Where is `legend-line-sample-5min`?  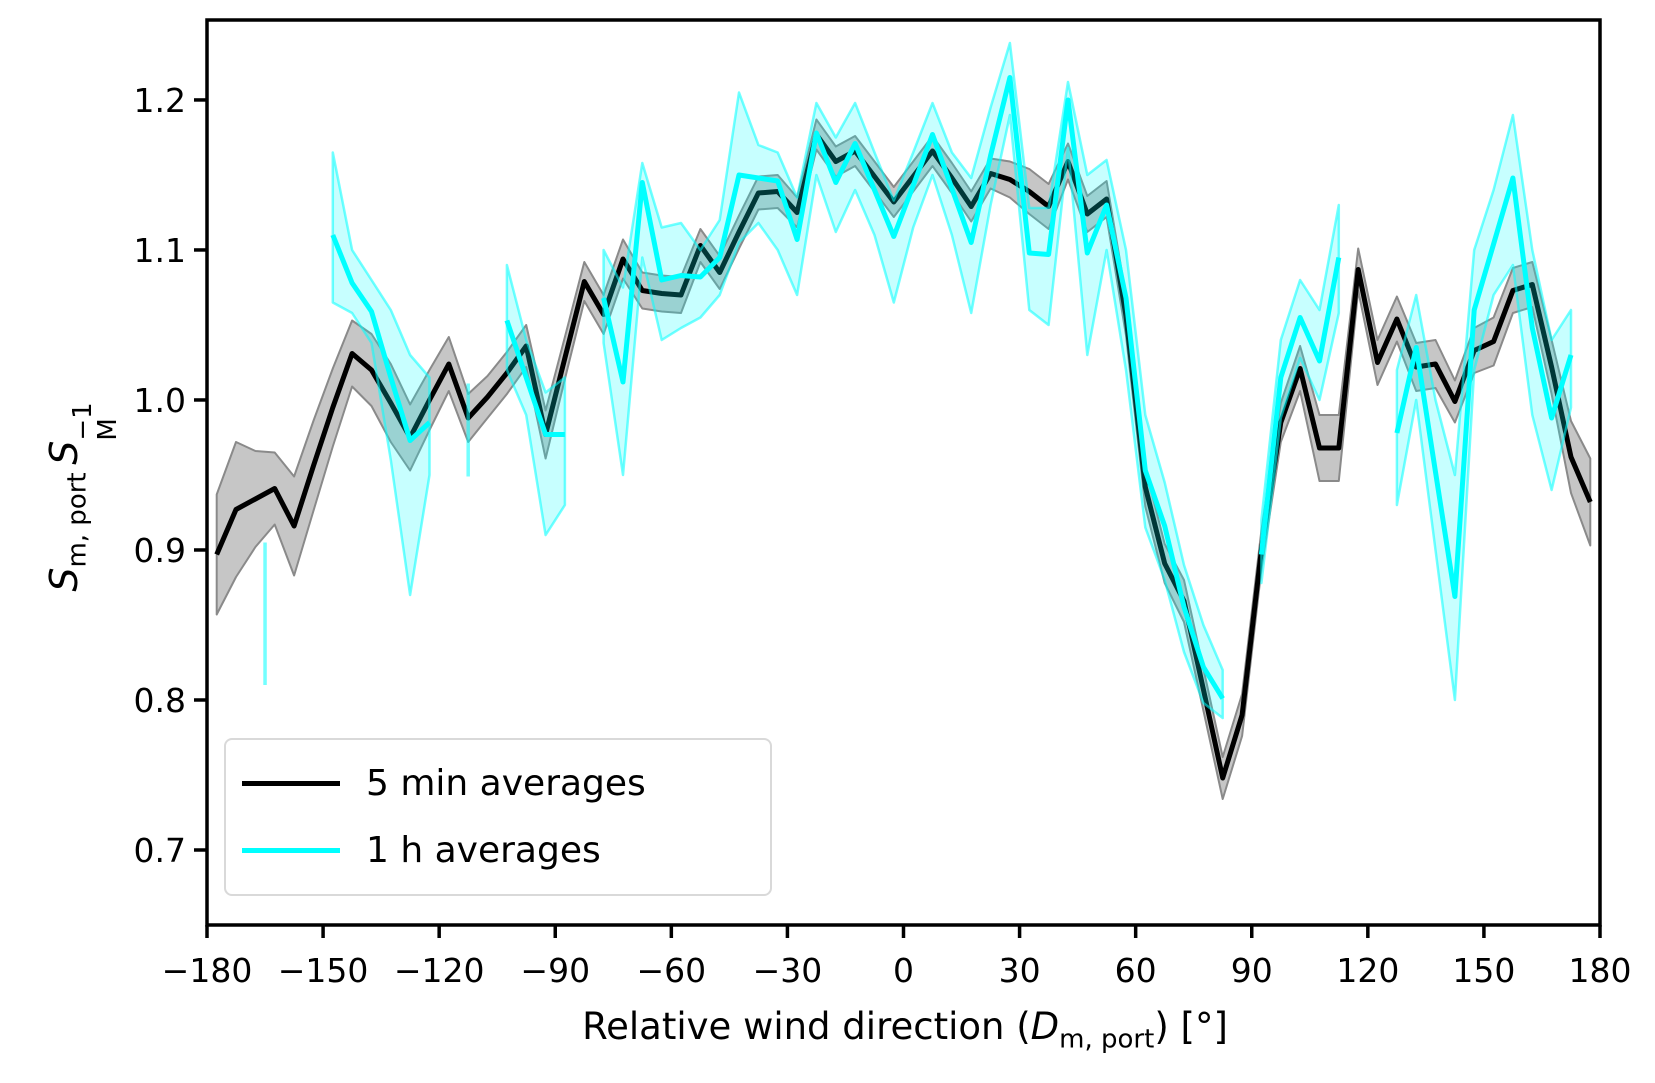 legend-line-sample-5min is located at coordinates (291, 783).